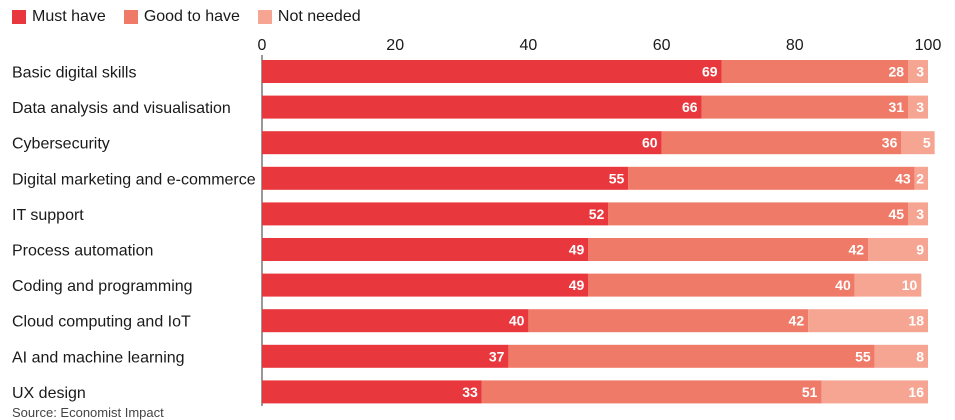 Image resolution: width=955 pixels, height=420 pixels. Describe the element at coordinates (88, 412) in the screenshot. I see `source-footnote: Source: Economist Impact` at that location.